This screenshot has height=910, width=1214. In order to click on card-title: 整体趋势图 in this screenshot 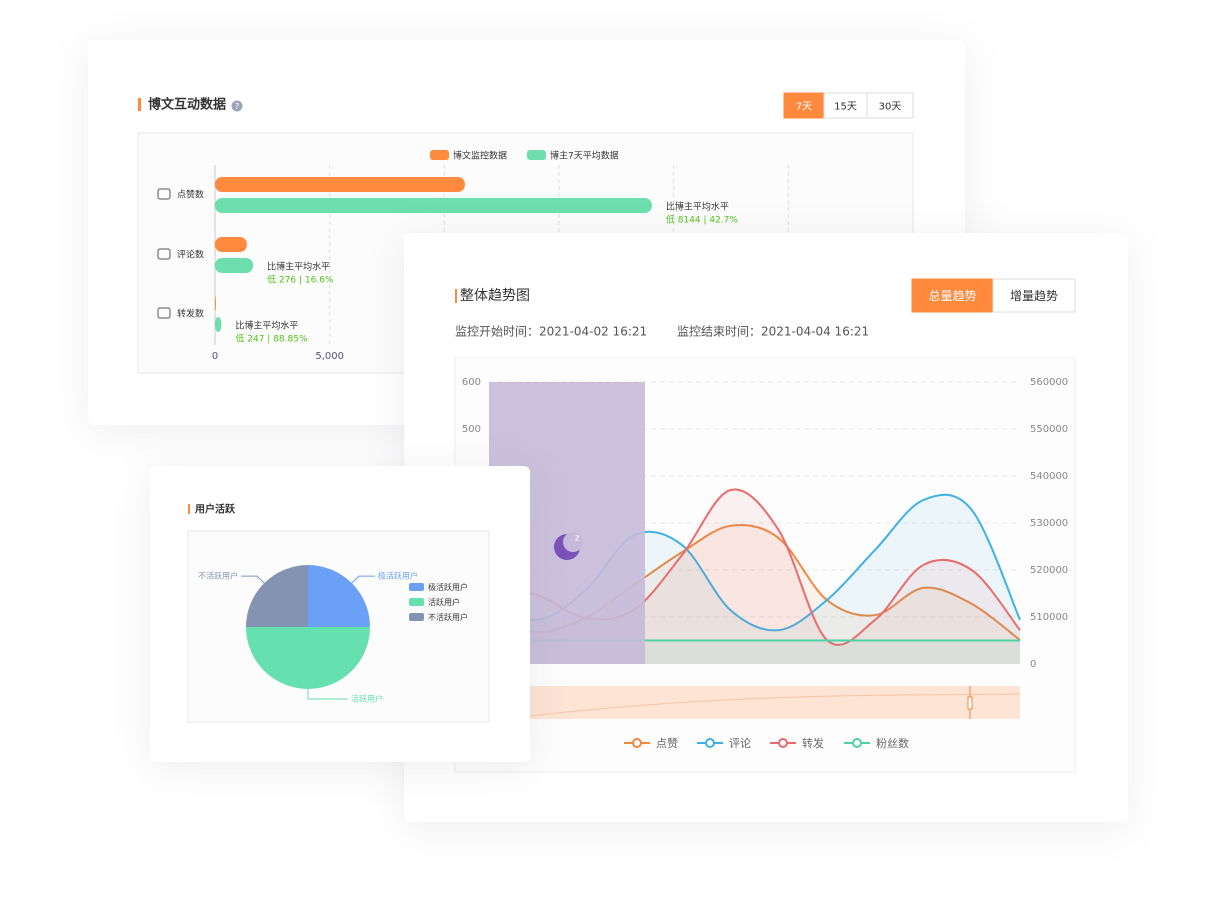, I will do `click(495, 296)`.